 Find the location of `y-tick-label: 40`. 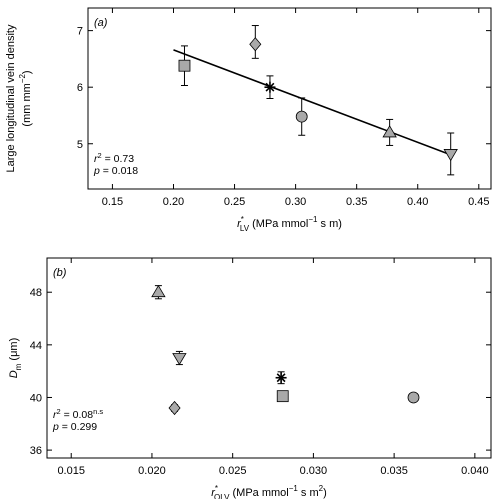

y-tick-label: 40 is located at coordinates (36, 398).